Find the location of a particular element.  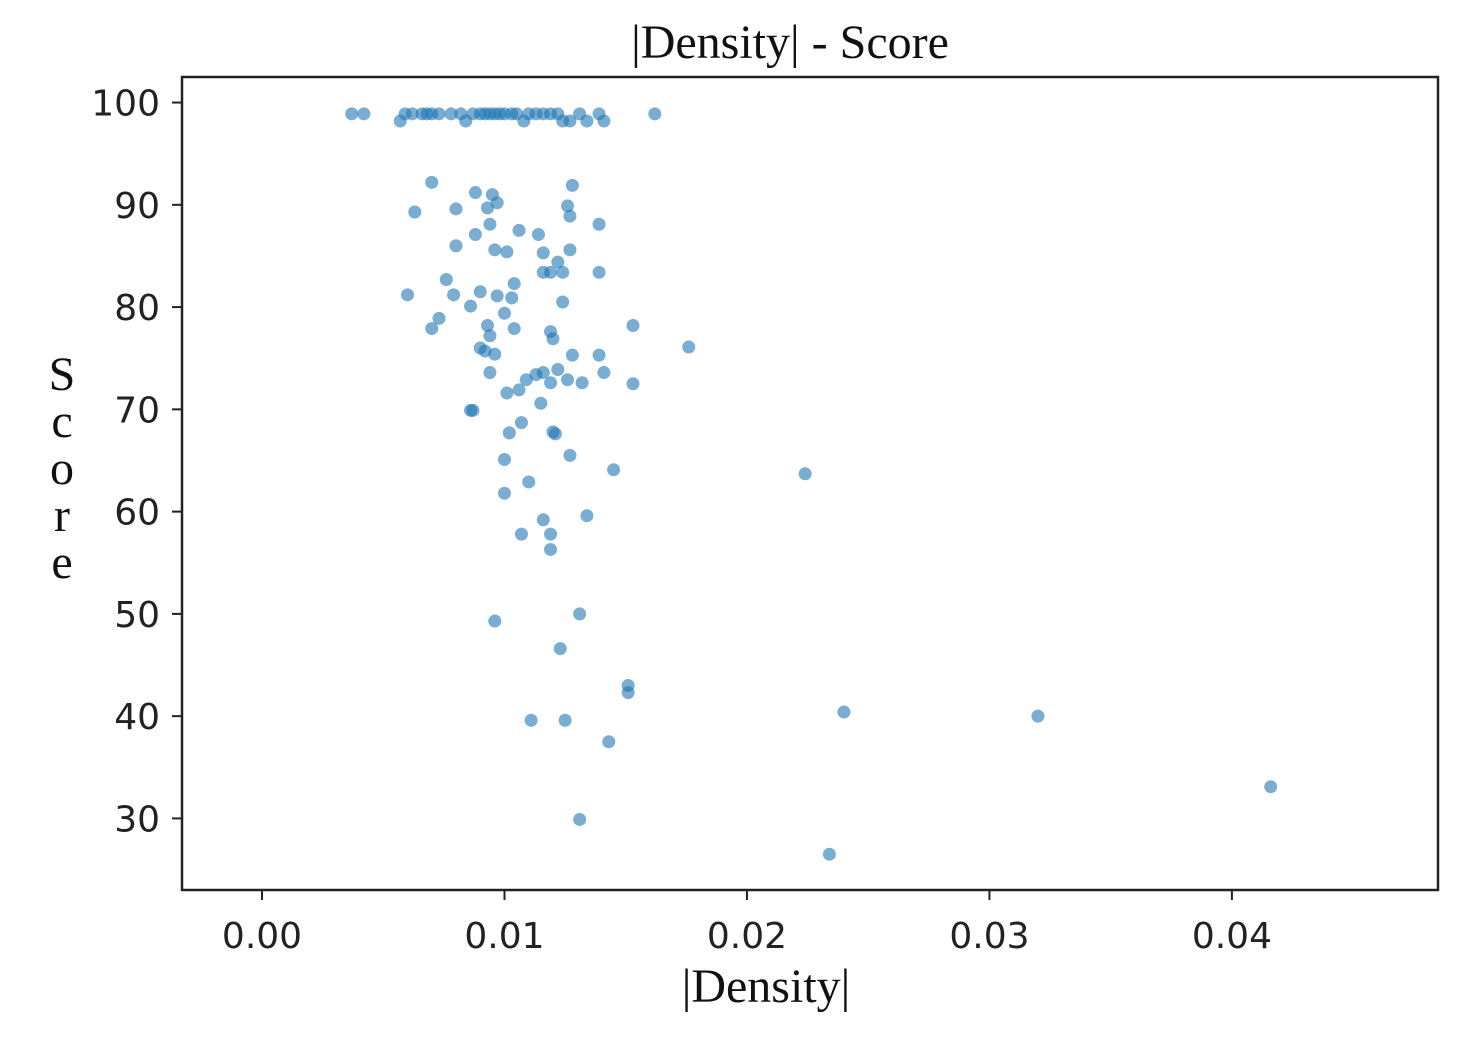

x-tick-label: 0.01 is located at coordinates (504, 936).